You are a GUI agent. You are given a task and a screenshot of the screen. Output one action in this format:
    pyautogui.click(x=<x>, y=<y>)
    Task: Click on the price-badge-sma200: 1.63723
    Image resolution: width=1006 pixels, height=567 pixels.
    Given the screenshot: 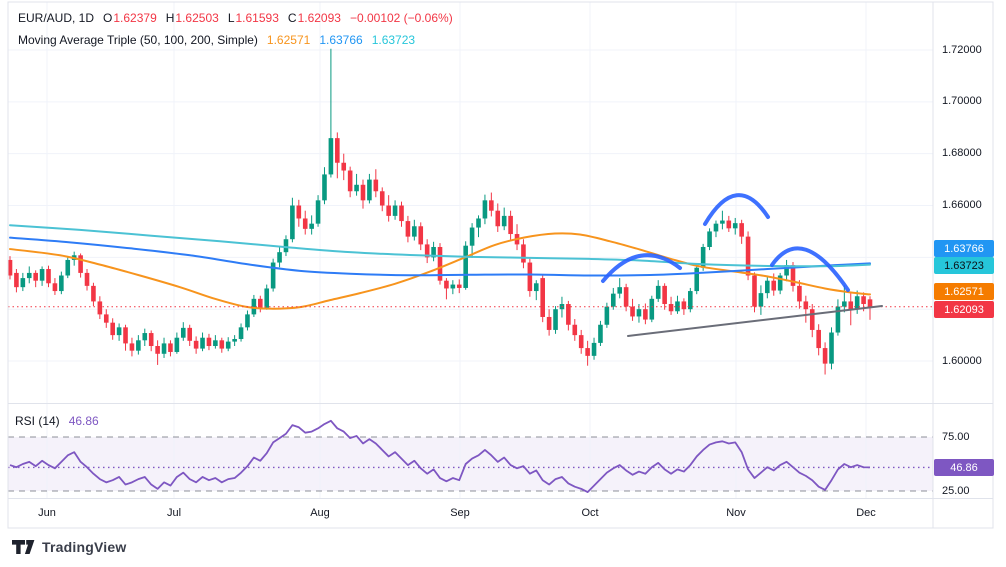 What is the action you would take?
    pyautogui.click(x=964, y=265)
    